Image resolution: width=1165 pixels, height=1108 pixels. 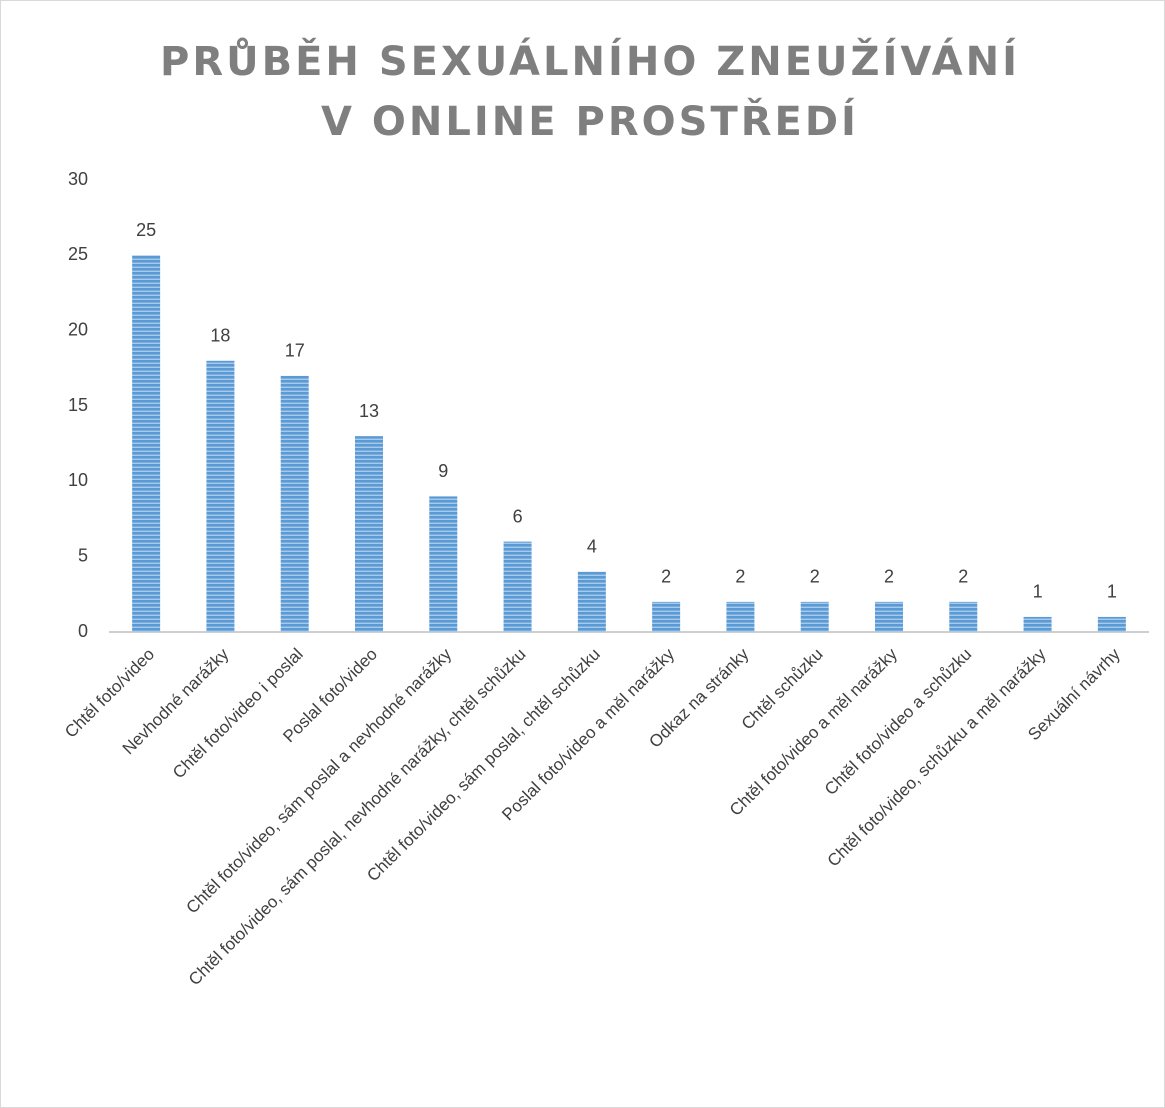 I want to click on data-label: 18, so click(x=220, y=336).